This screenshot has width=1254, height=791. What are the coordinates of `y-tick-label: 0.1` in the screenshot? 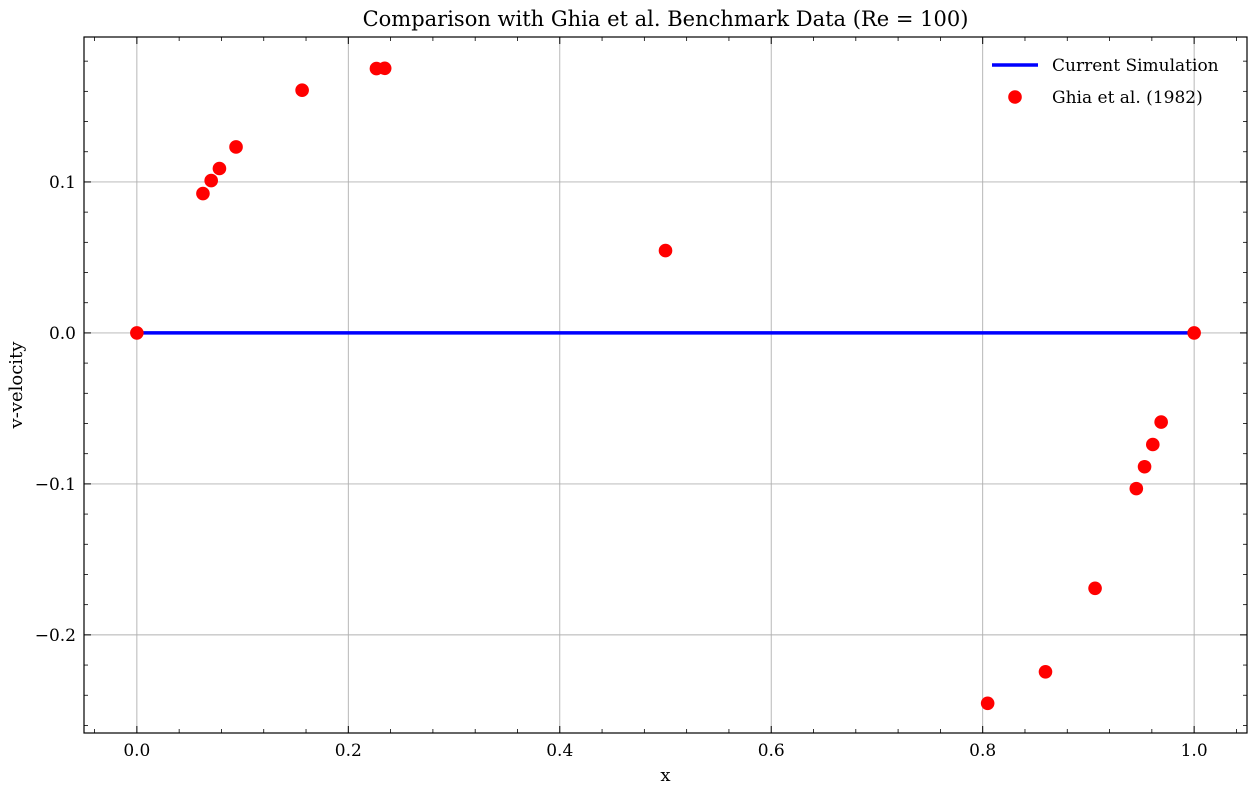 It's located at (62, 183).